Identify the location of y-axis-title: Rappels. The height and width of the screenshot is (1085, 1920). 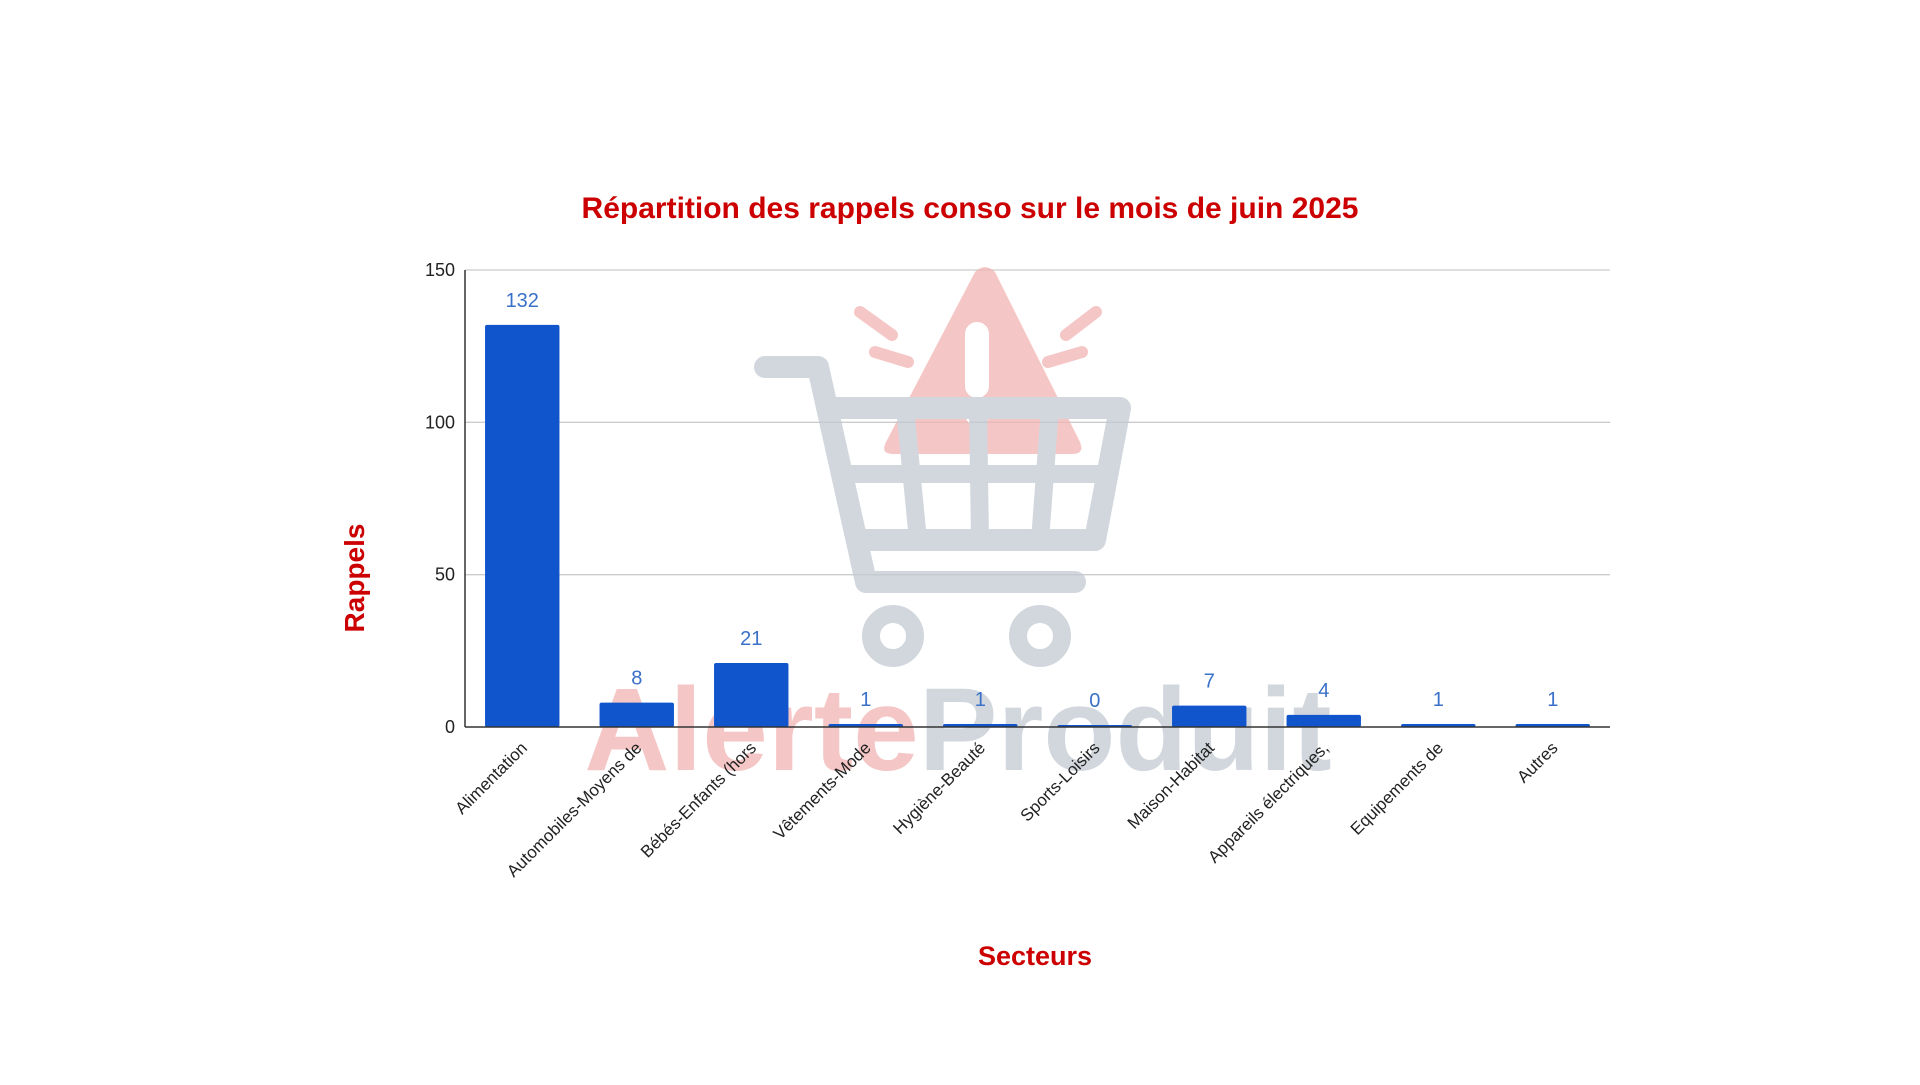
(354, 578).